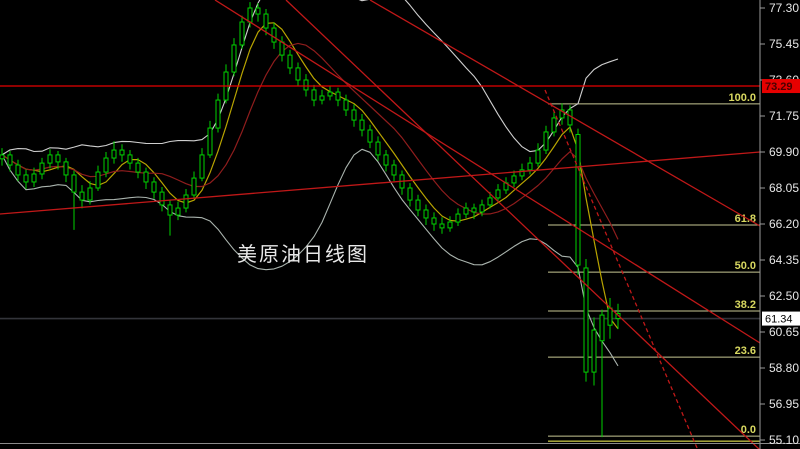 The height and width of the screenshot is (449, 800). I want to click on price-axis-panel, so click(780, 224).